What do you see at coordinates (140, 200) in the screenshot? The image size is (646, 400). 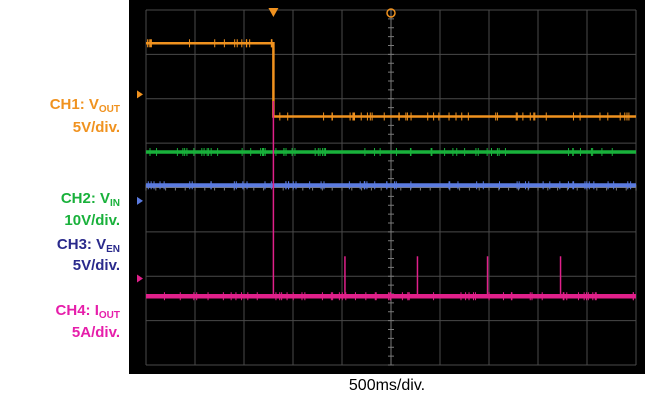 I see `ch3-ground-marker` at bounding box center [140, 200].